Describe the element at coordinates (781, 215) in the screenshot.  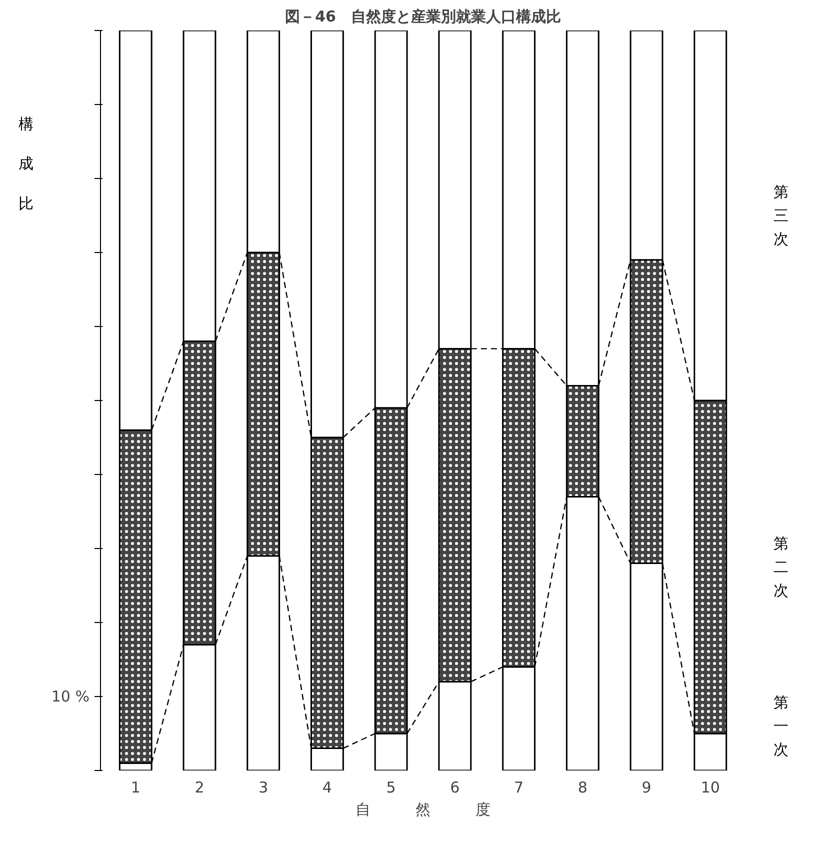
I see `text: 第三次` at that location.